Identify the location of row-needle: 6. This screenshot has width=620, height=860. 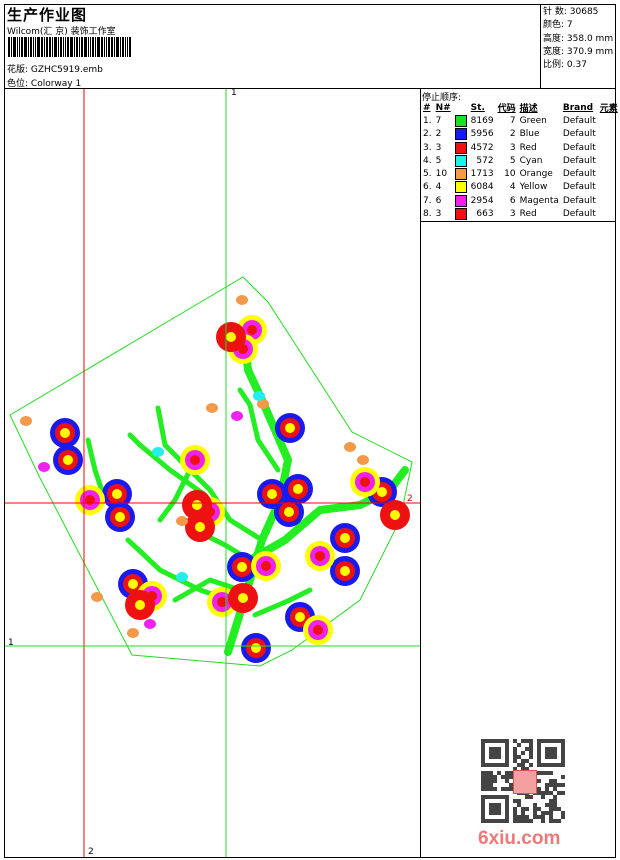
(438, 200).